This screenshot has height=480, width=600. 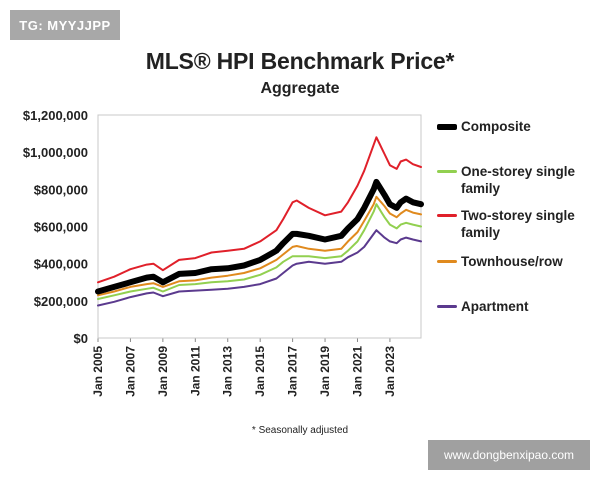 I want to click on chart-footnote: * Seasonally adjusted, so click(x=300, y=430).